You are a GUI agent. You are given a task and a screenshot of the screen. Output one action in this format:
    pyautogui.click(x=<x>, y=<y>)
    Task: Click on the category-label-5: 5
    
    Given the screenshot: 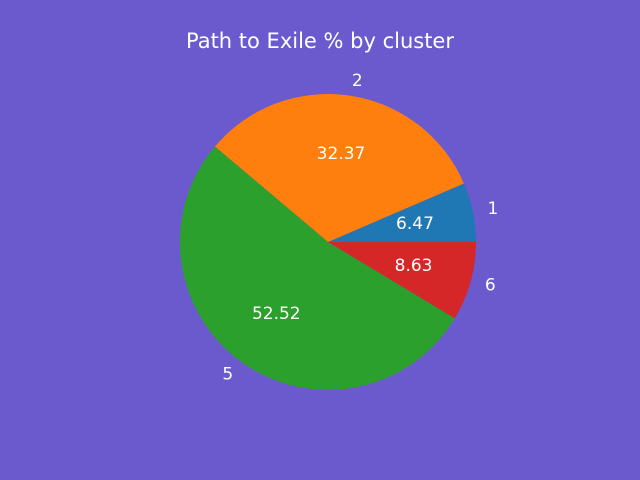 What is the action you would take?
    pyautogui.click(x=227, y=374)
    